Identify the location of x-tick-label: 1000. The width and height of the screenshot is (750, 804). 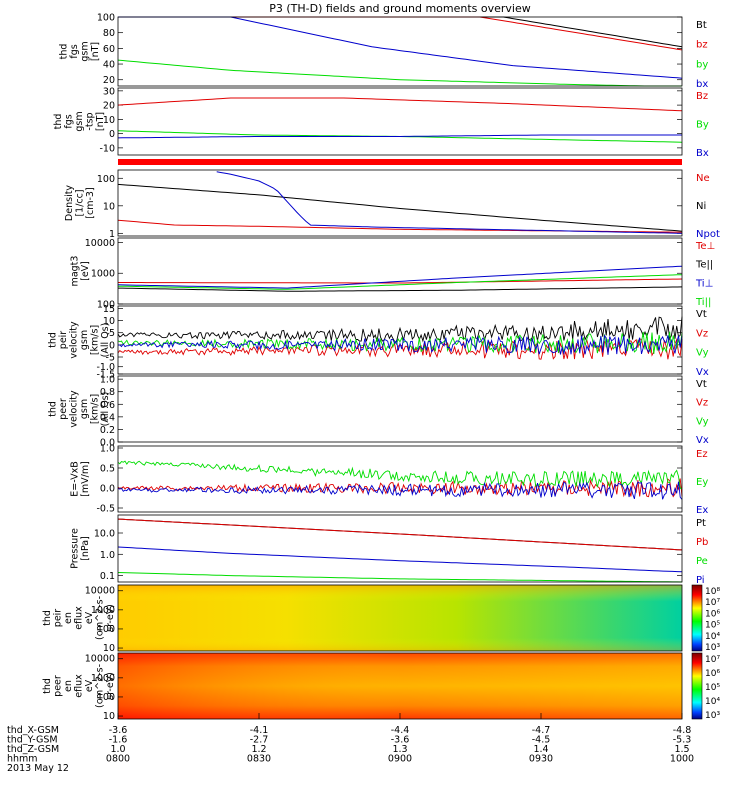
(682, 759).